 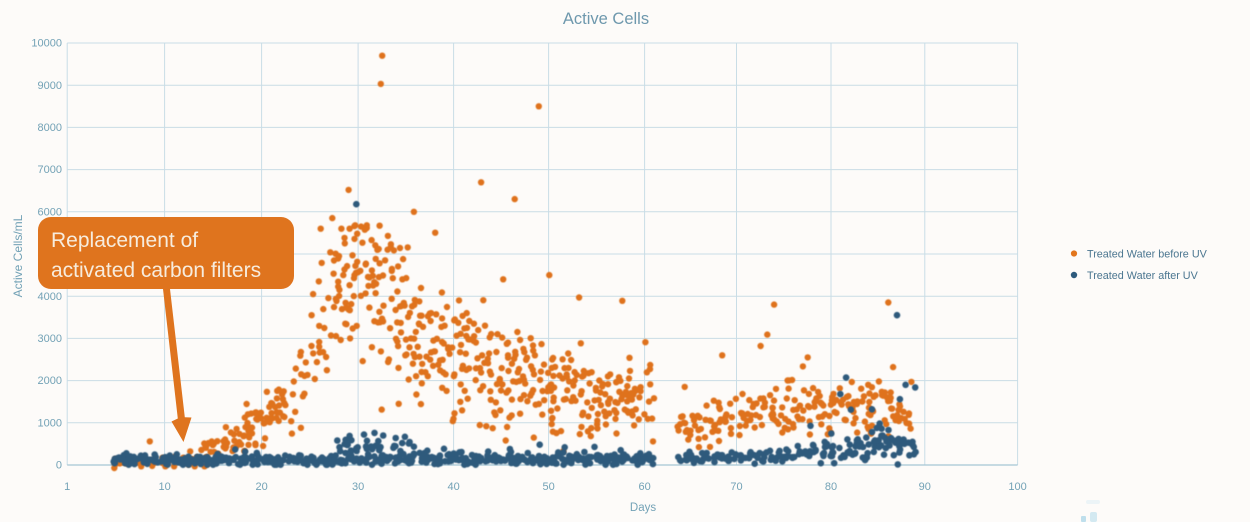 What do you see at coordinates (124, 240) in the screenshot?
I see `svg-text: Replacement of` at bounding box center [124, 240].